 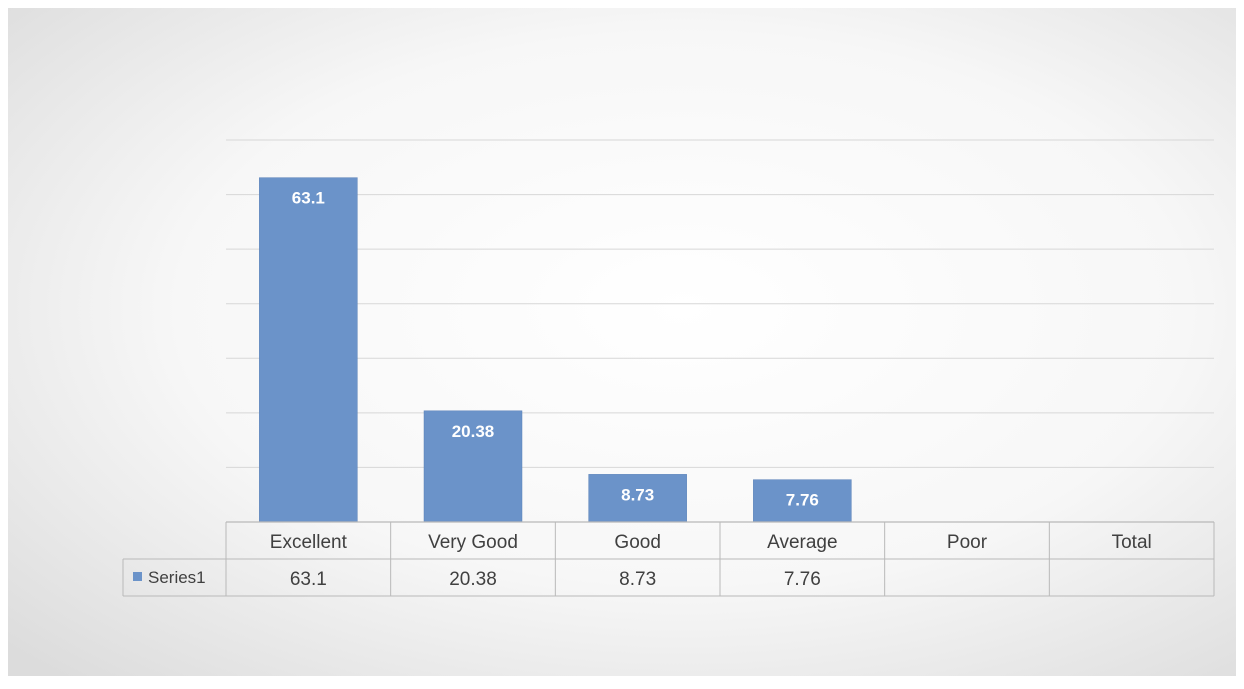 I want to click on table-value-cell: 7.76, so click(x=802, y=579).